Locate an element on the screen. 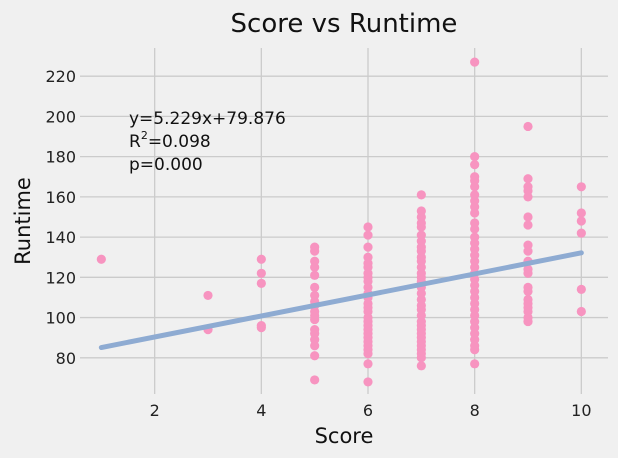 The width and height of the screenshot is (618, 458). x-tick-label: 6 is located at coordinates (368, 410).